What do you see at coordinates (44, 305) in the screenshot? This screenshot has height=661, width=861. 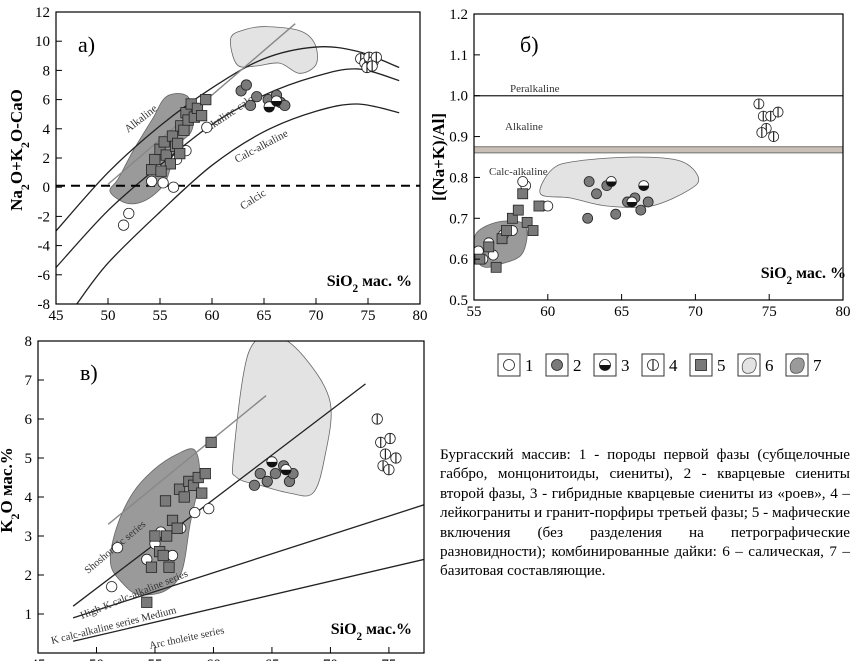 I see `y-tick-label: -8` at bounding box center [44, 305].